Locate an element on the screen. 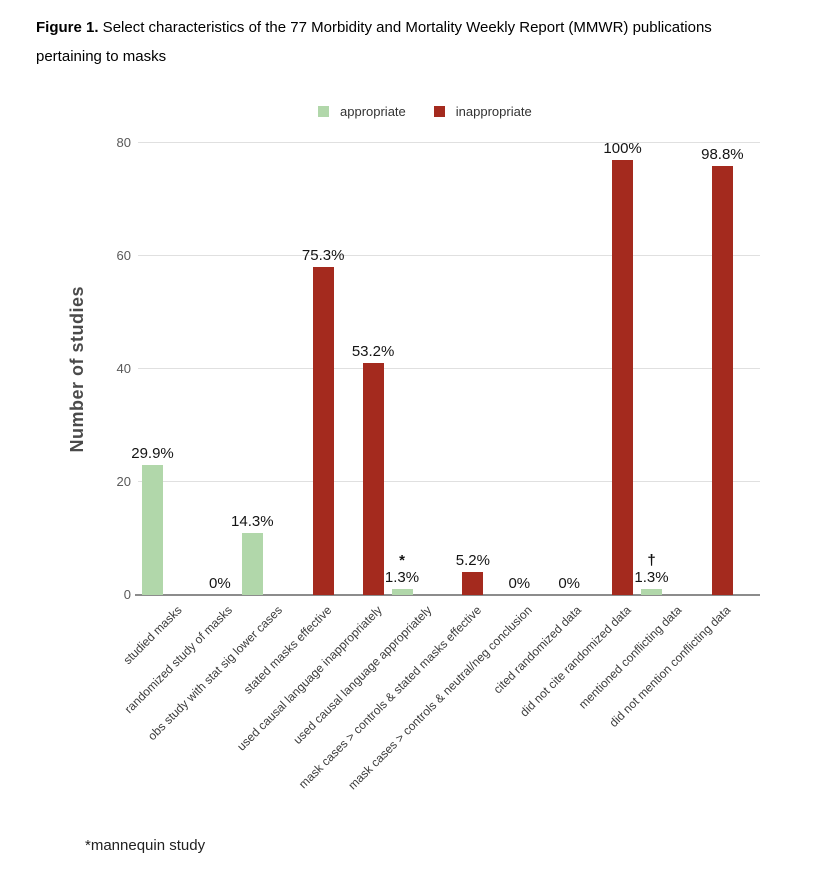 The width and height of the screenshot is (838, 871). inappropriate-swatch-icon is located at coordinates (439, 111).